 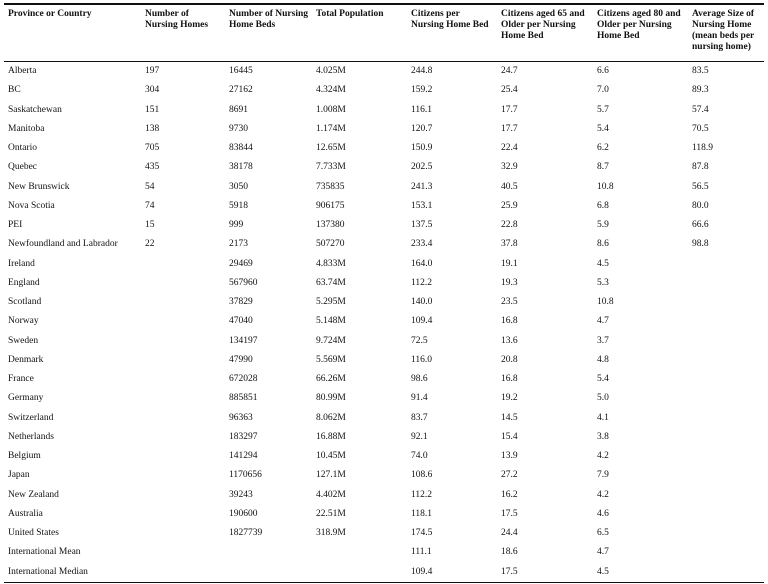 What do you see at coordinates (422, 302) in the screenshot?
I see `table-cell: 140.0` at bounding box center [422, 302].